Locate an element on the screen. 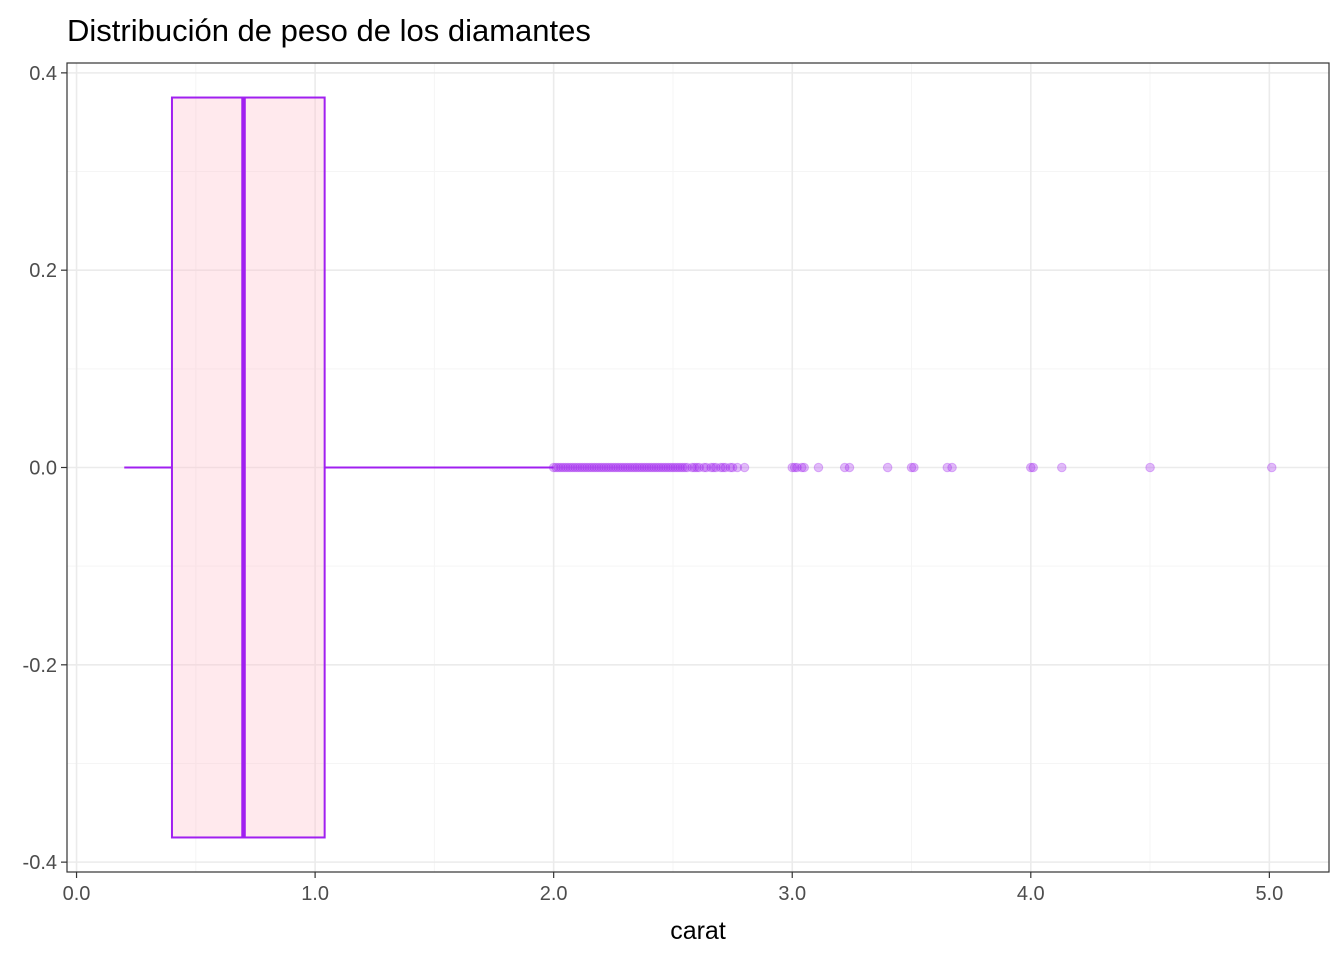  y-tick-label: 0.2 is located at coordinates (43, 271).